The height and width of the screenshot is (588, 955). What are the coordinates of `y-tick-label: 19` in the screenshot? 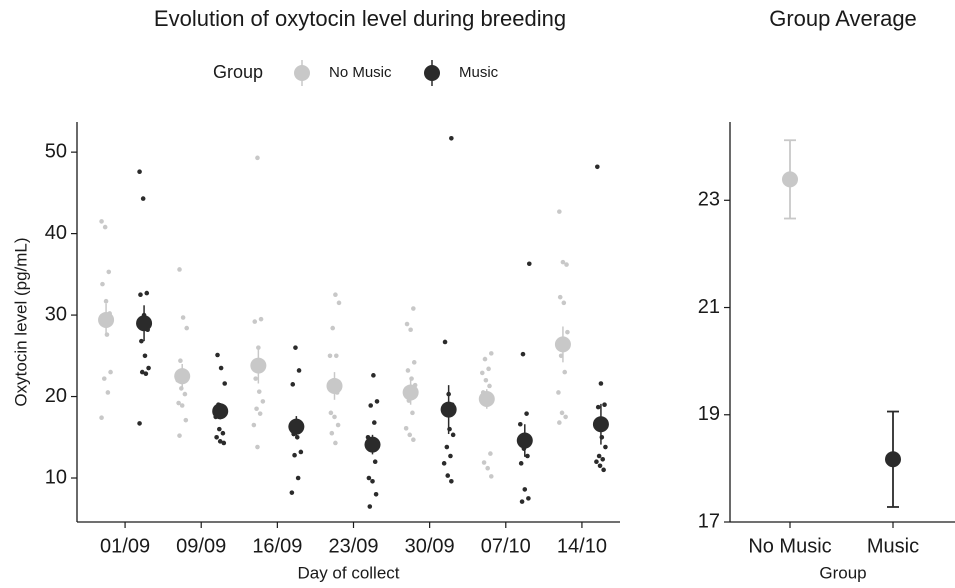 It's located at (709, 414).